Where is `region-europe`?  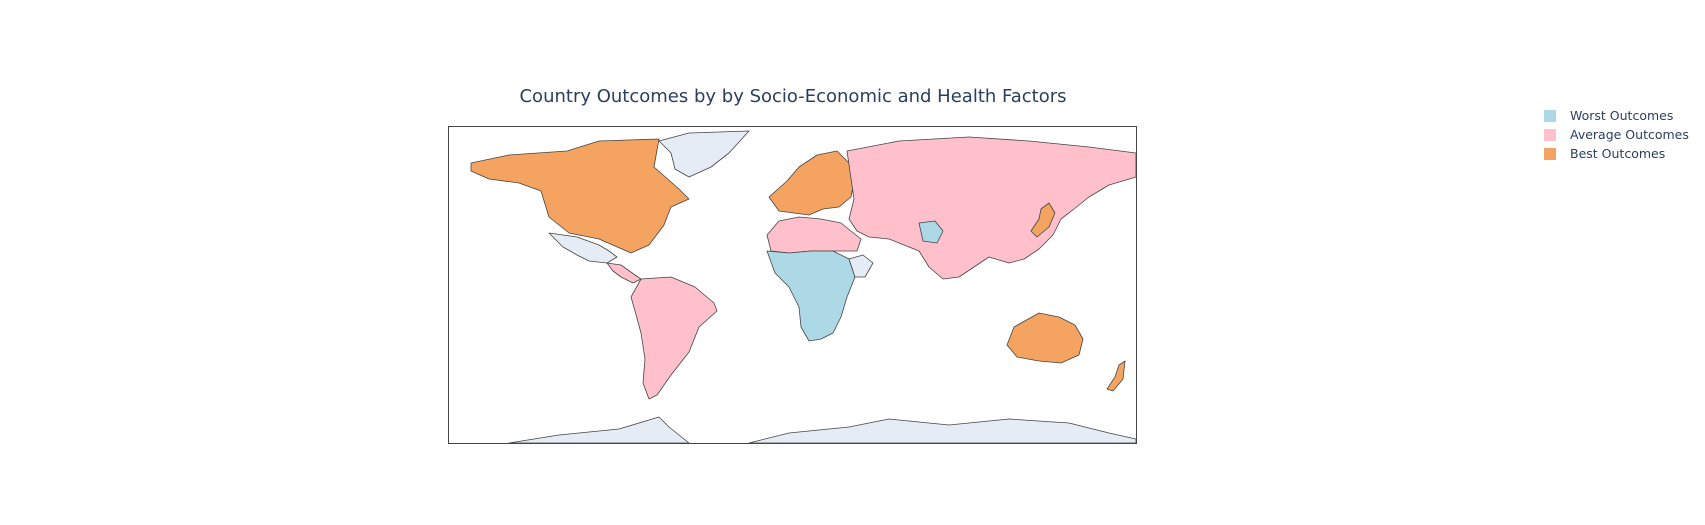 region-europe is located at coordinates (811, 183).